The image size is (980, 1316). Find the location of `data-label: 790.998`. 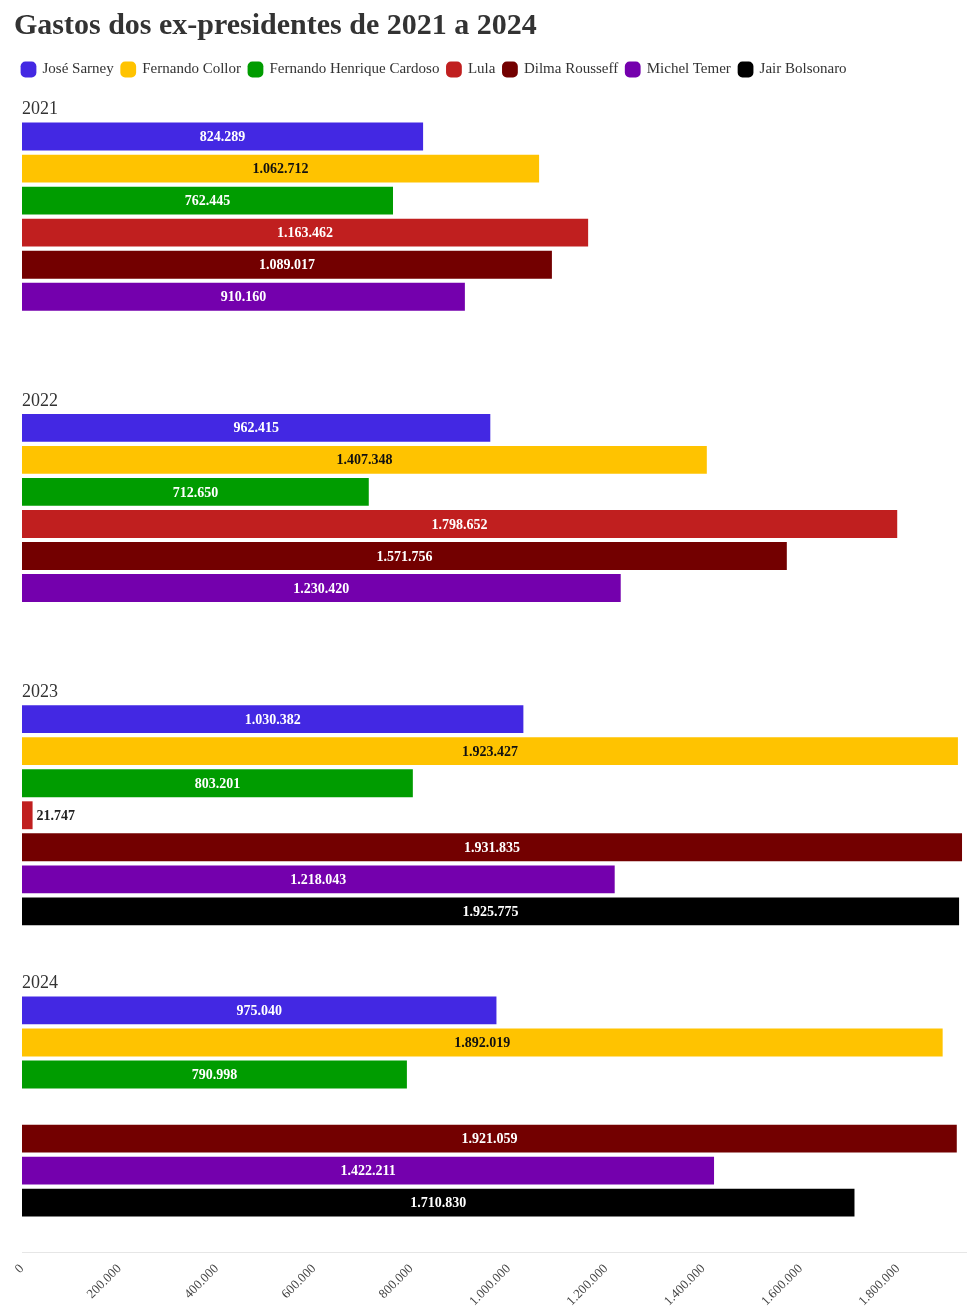

data-label: 790.998 is located at coordinates (214, 1075).